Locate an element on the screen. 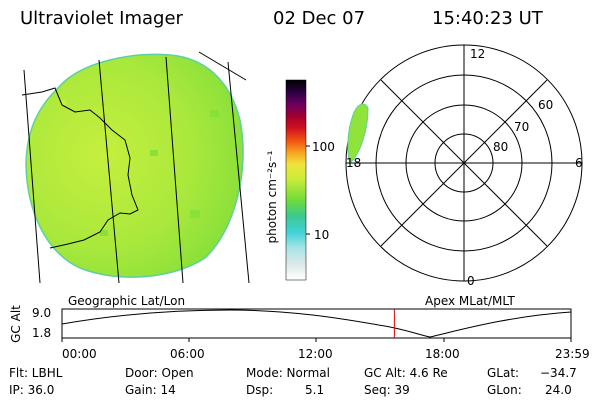 Image resolution: width=600 pixels, height=400 pixels. glat-value: −34.7 is located at coordinates (558, 373).